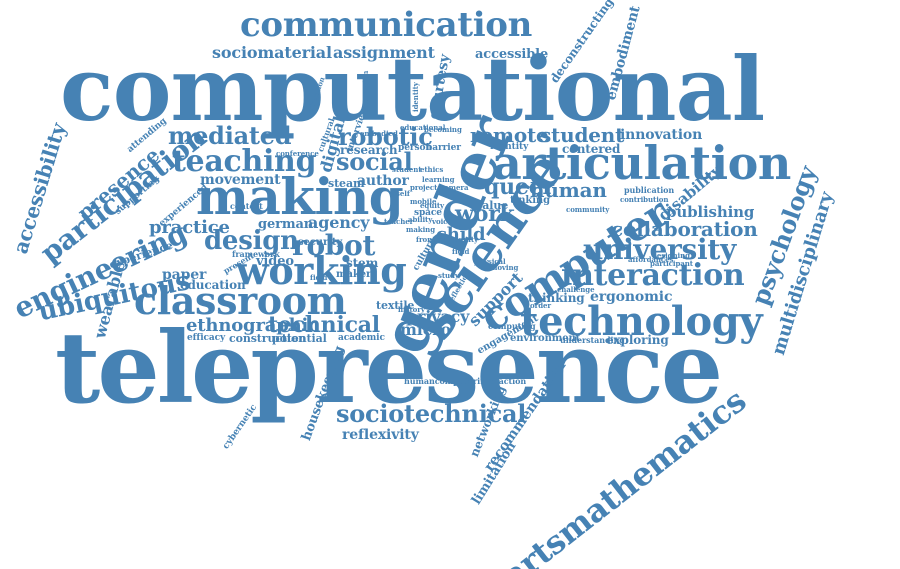 This screenshot has width=900, height=569. What do you see at coordinates (297, 153) in the screenshot?
I see `word-framework: conference` at bounding box center [297, 153].